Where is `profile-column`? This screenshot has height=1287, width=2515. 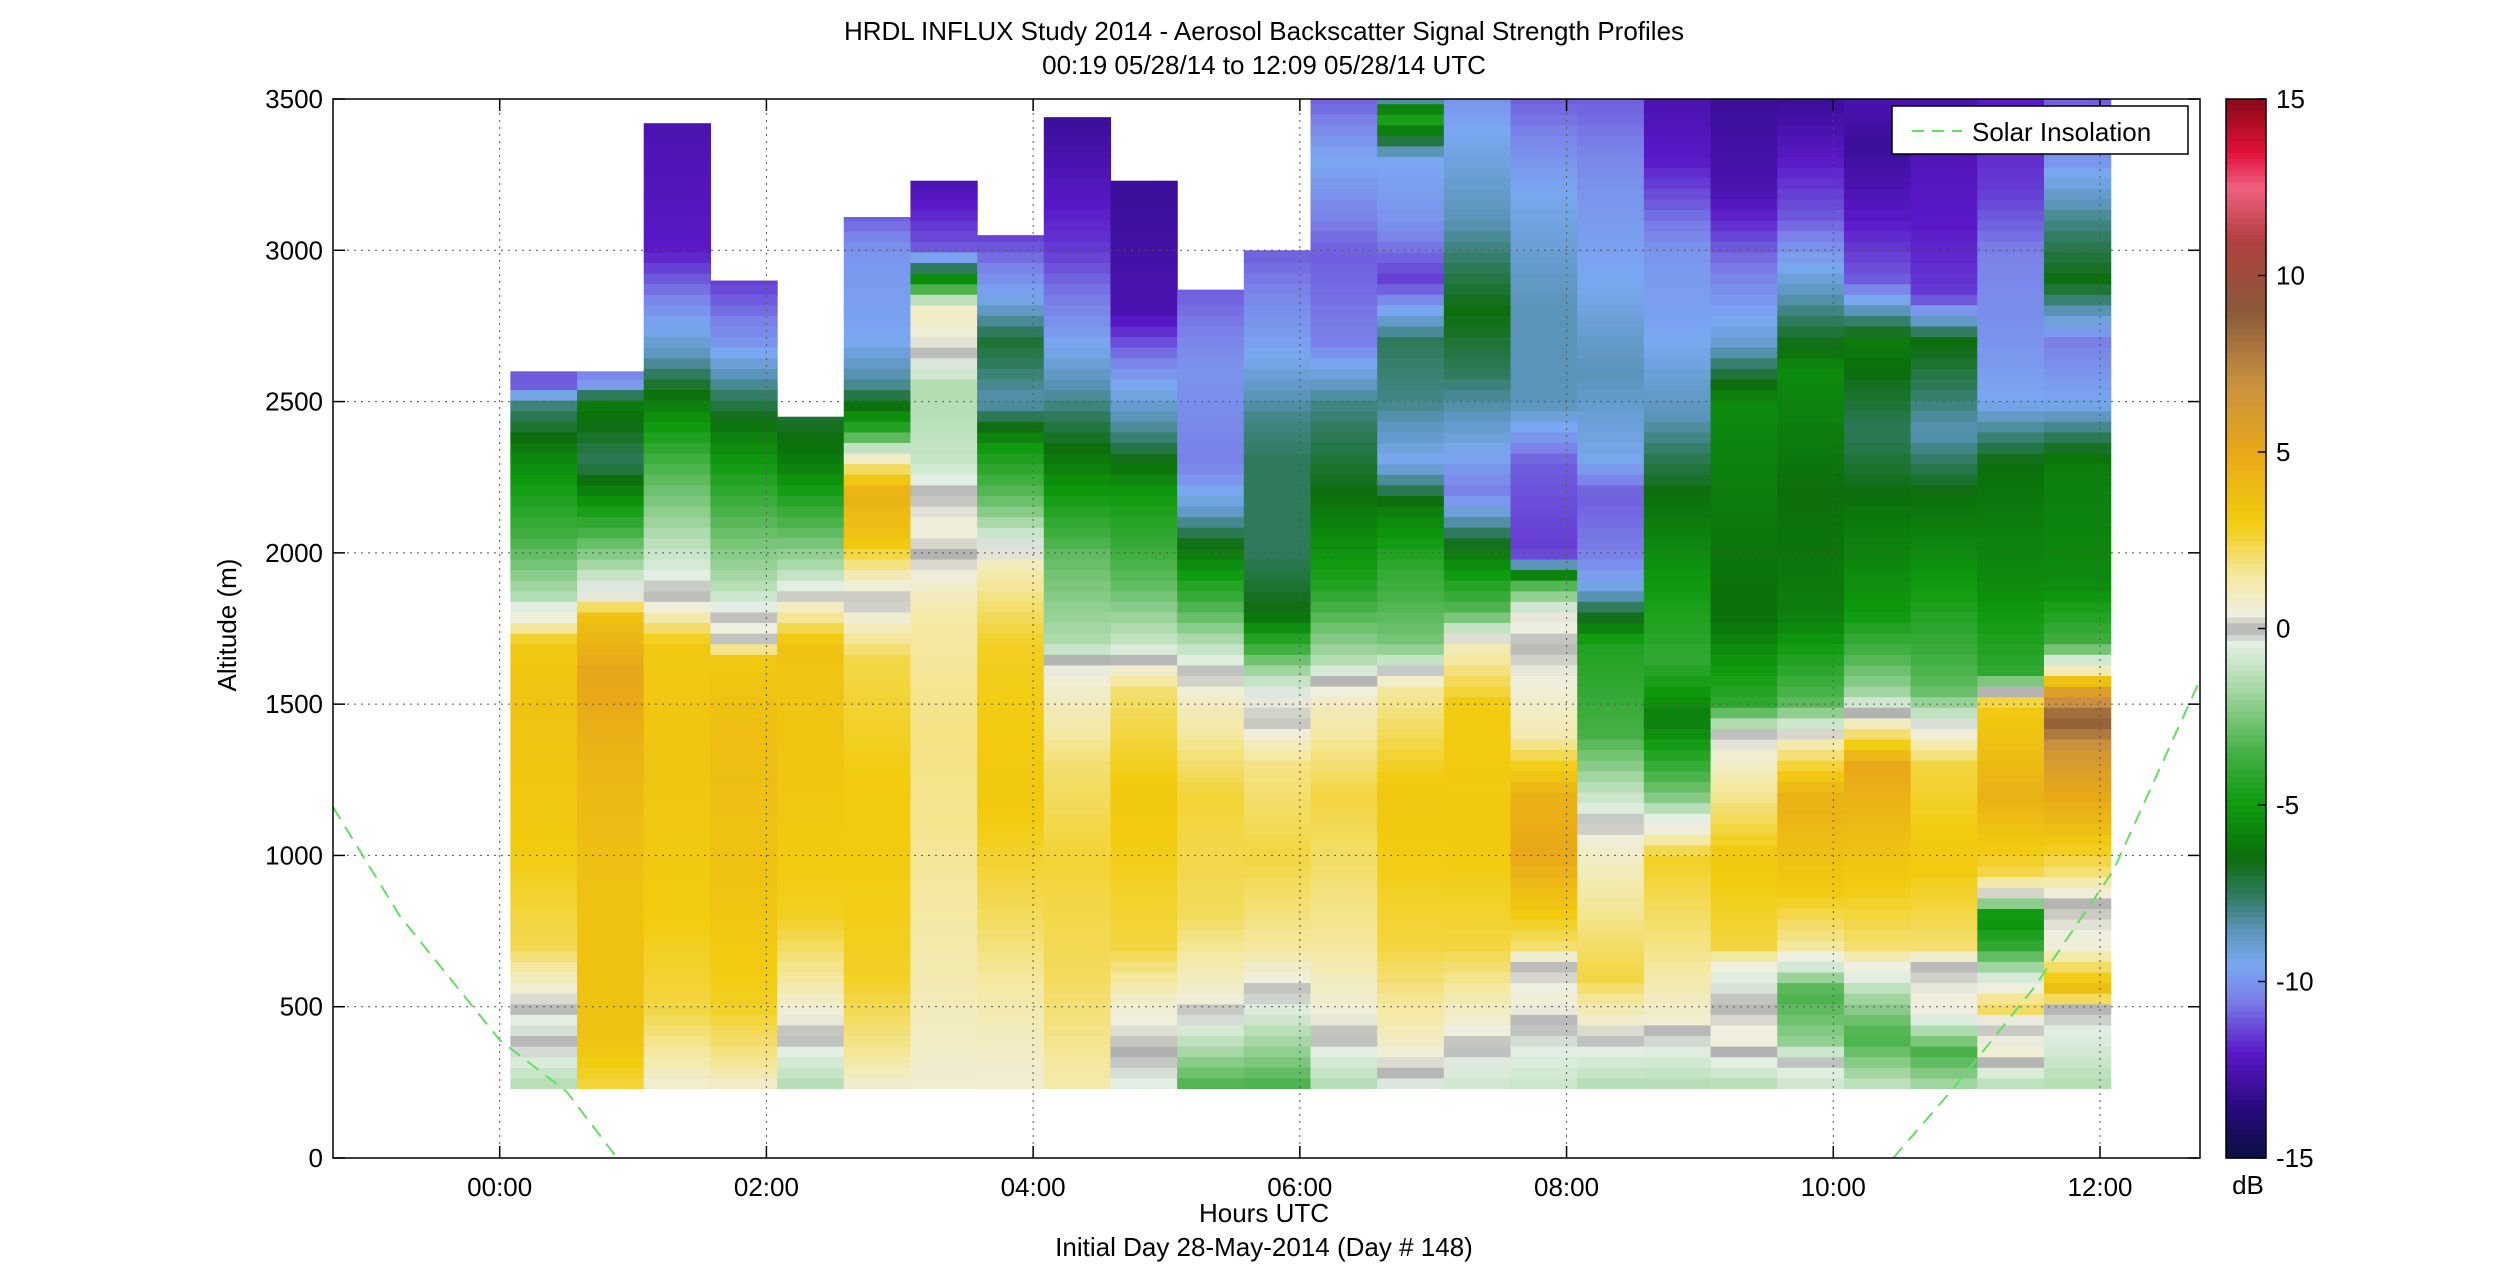
profile-column is located at coordinates (1544, 594).